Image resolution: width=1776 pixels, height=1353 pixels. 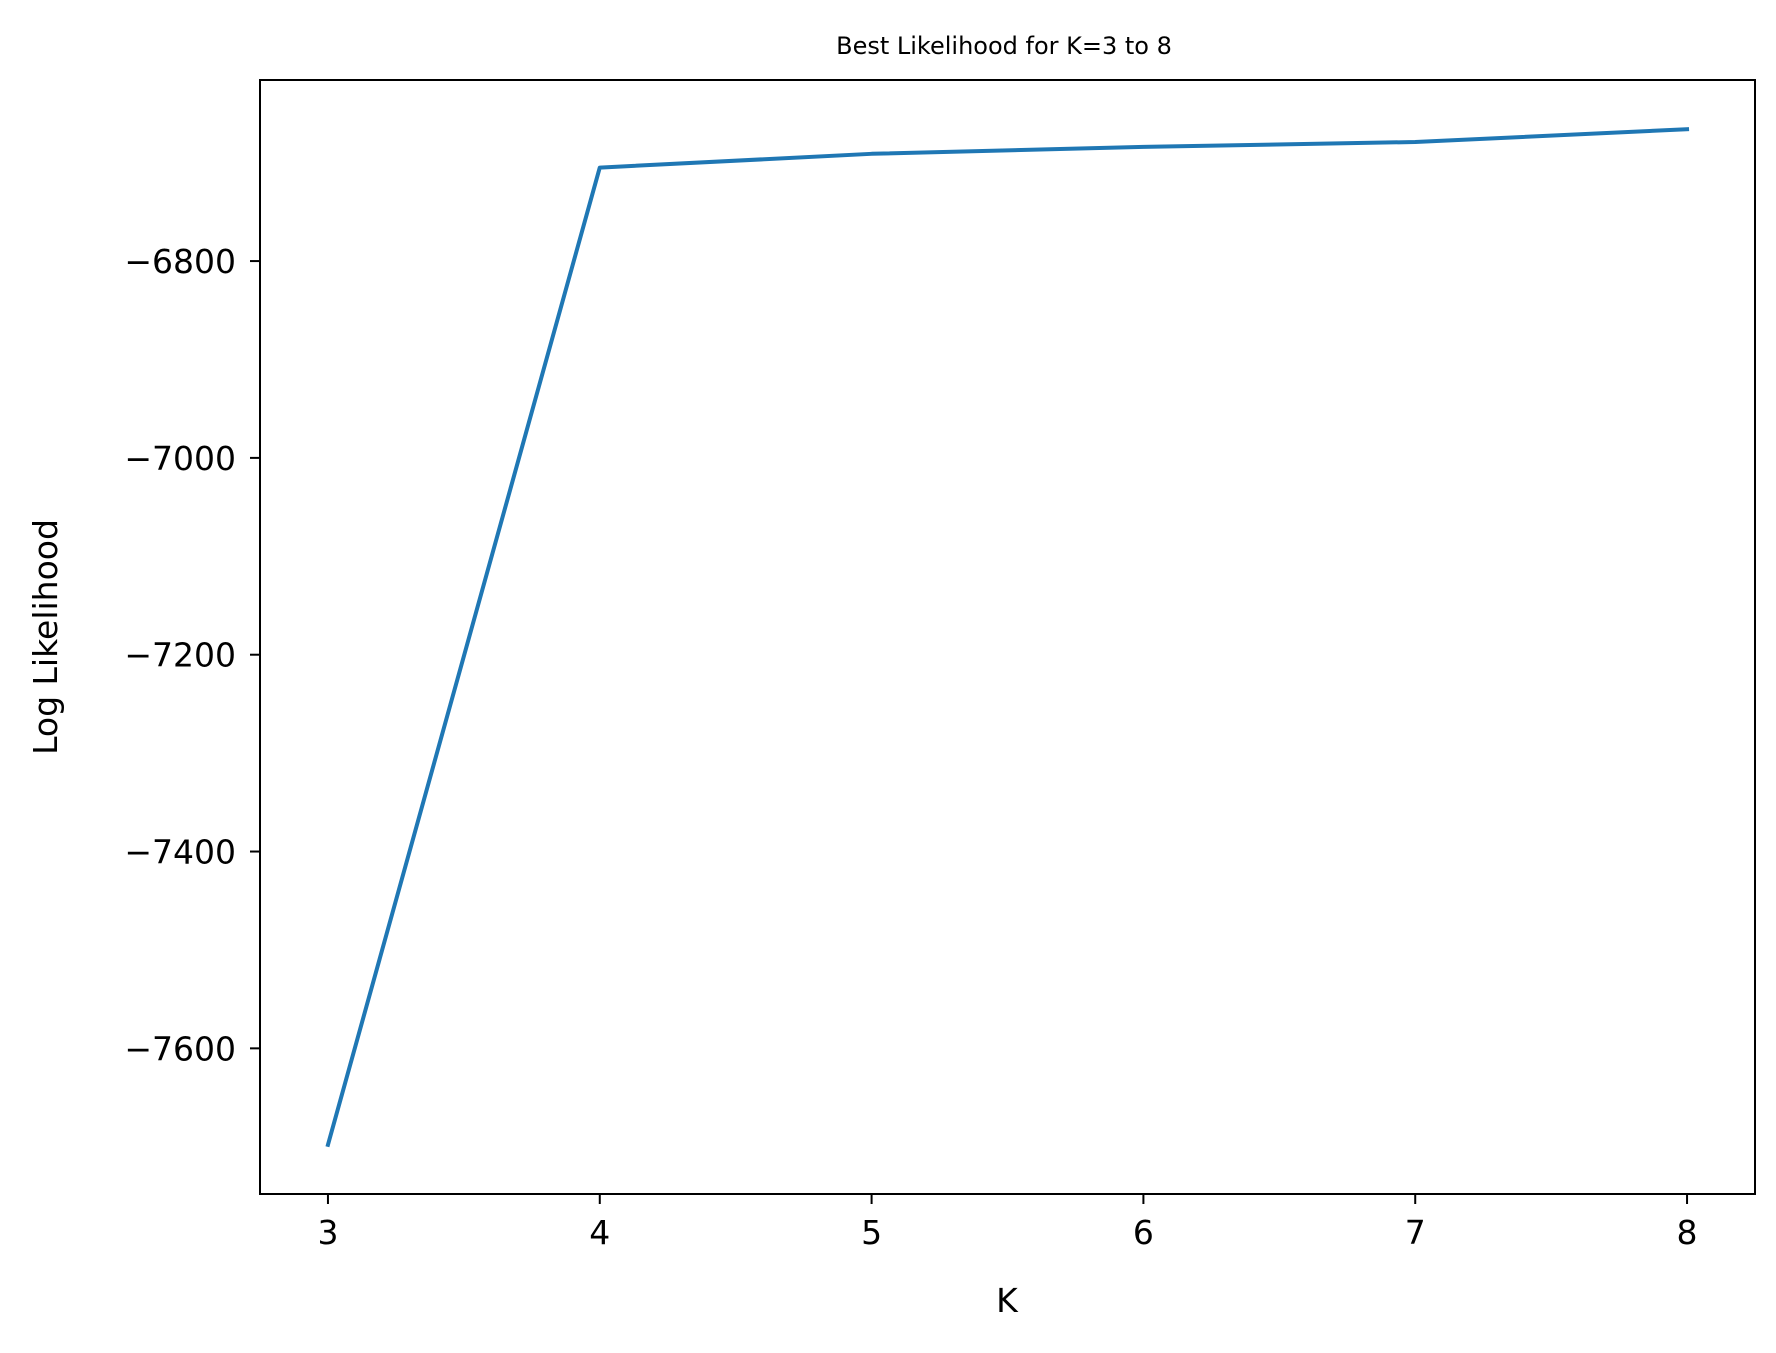 What do you see at coordinates (871, 1232) in the screenshot?
I see `x-tick-label: 5` at bounding box center [871, 1232].